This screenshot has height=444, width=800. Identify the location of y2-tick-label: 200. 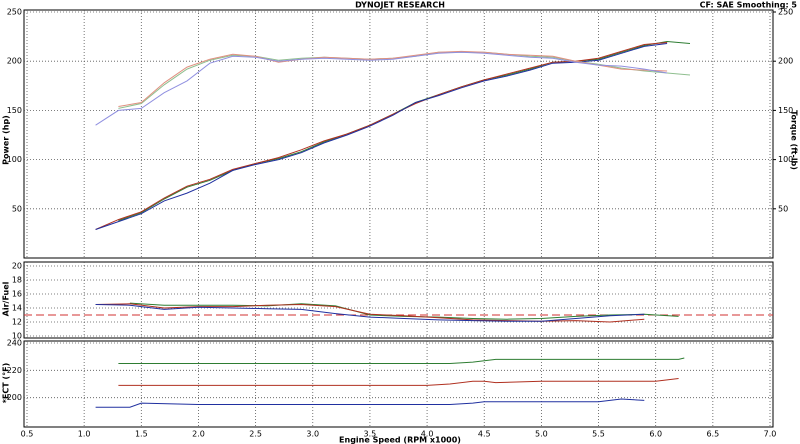
(785, 61).